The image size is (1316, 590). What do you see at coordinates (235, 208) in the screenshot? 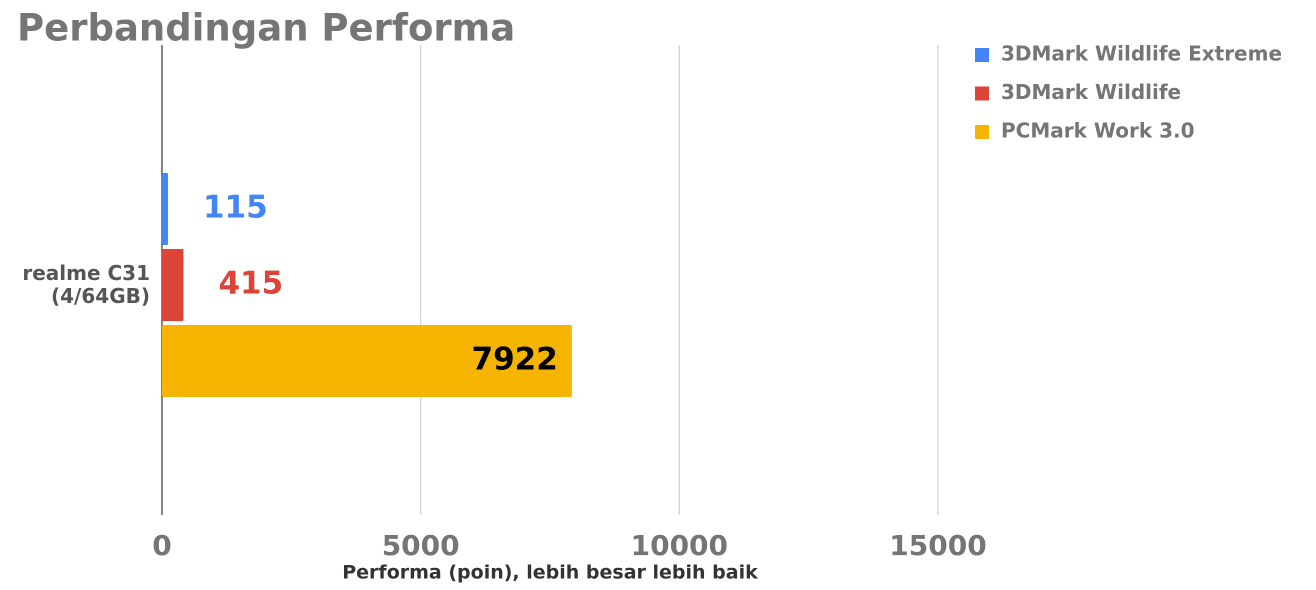
I see `value-label: 115` at bounding box center [235, 208].